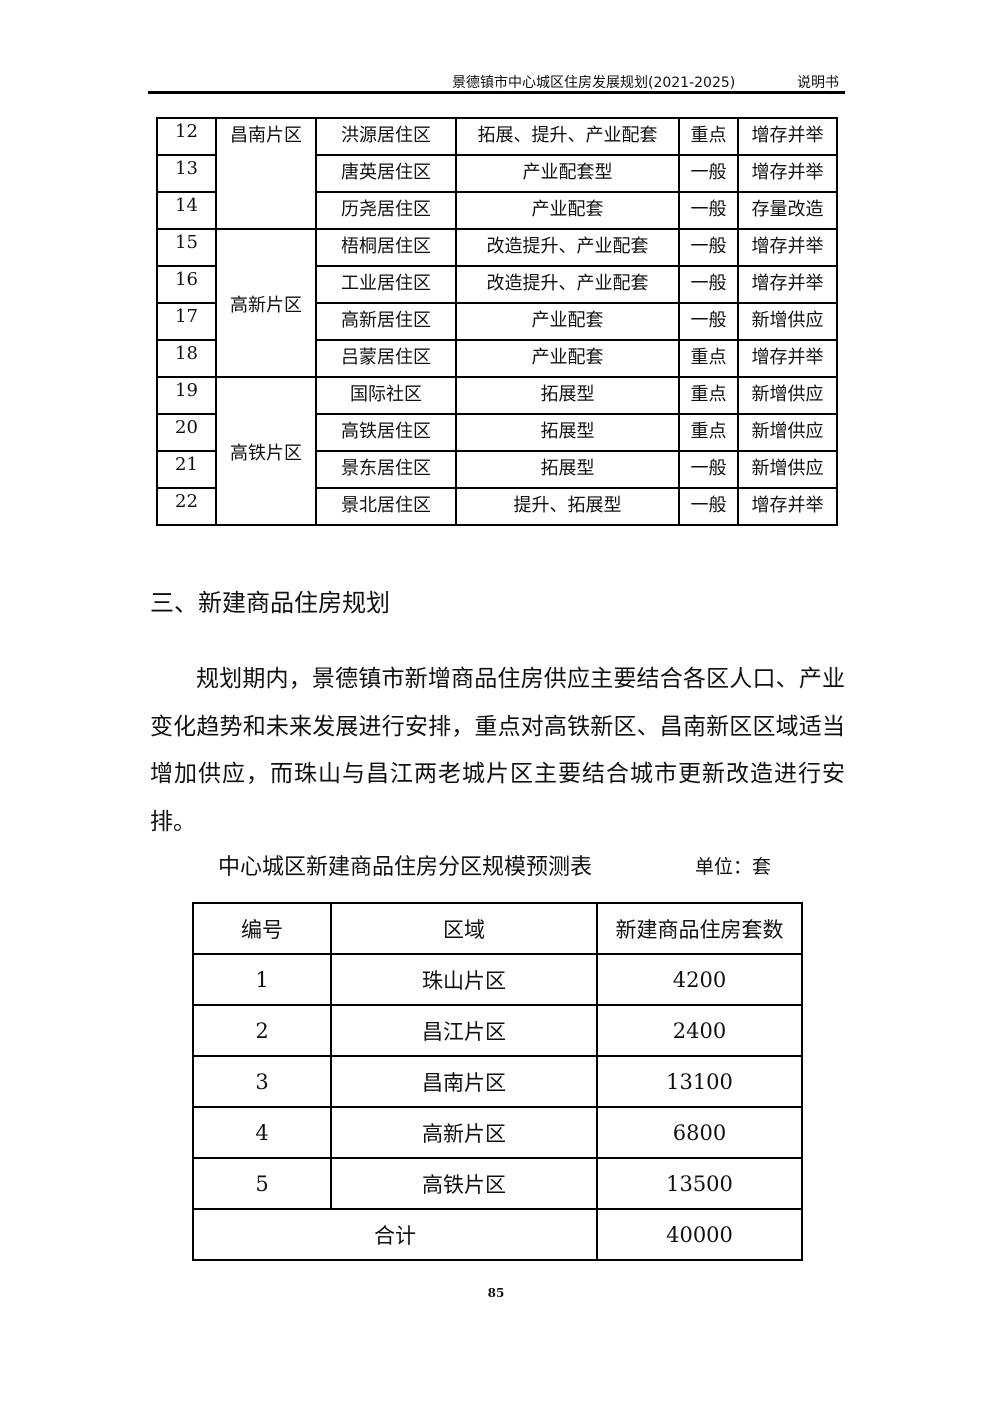 The width and height of the screenshot is (992, 1403). I want to click on table-row: 14 历尧居住区 产业配套 一般 存量改造, so click(497, 210).